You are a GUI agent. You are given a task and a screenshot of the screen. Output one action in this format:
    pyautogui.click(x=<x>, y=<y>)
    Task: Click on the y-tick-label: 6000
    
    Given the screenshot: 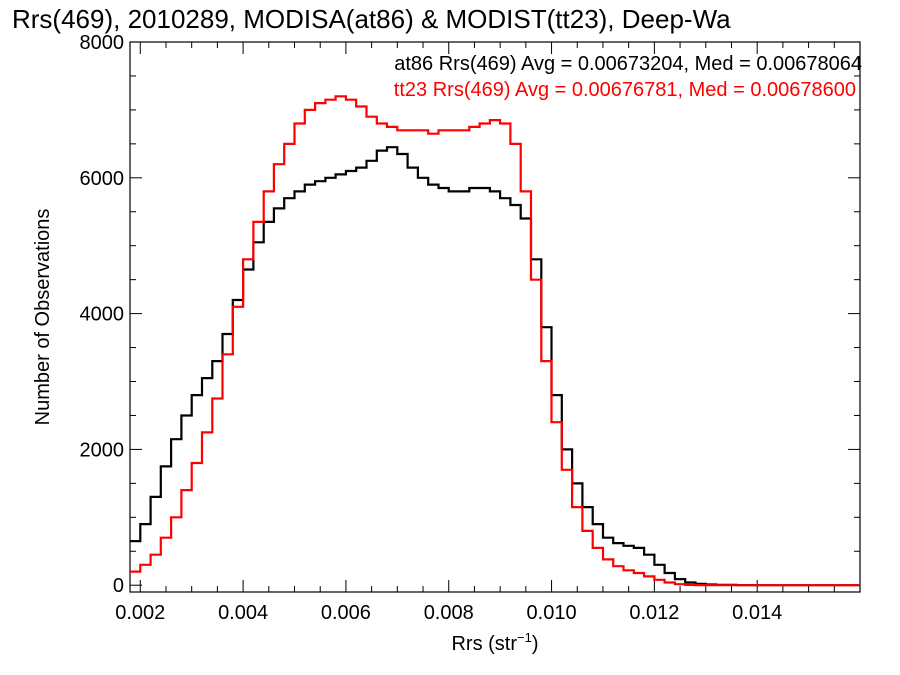 What is the action you would take?
    pyautogui.click(x=102, y=179)
    